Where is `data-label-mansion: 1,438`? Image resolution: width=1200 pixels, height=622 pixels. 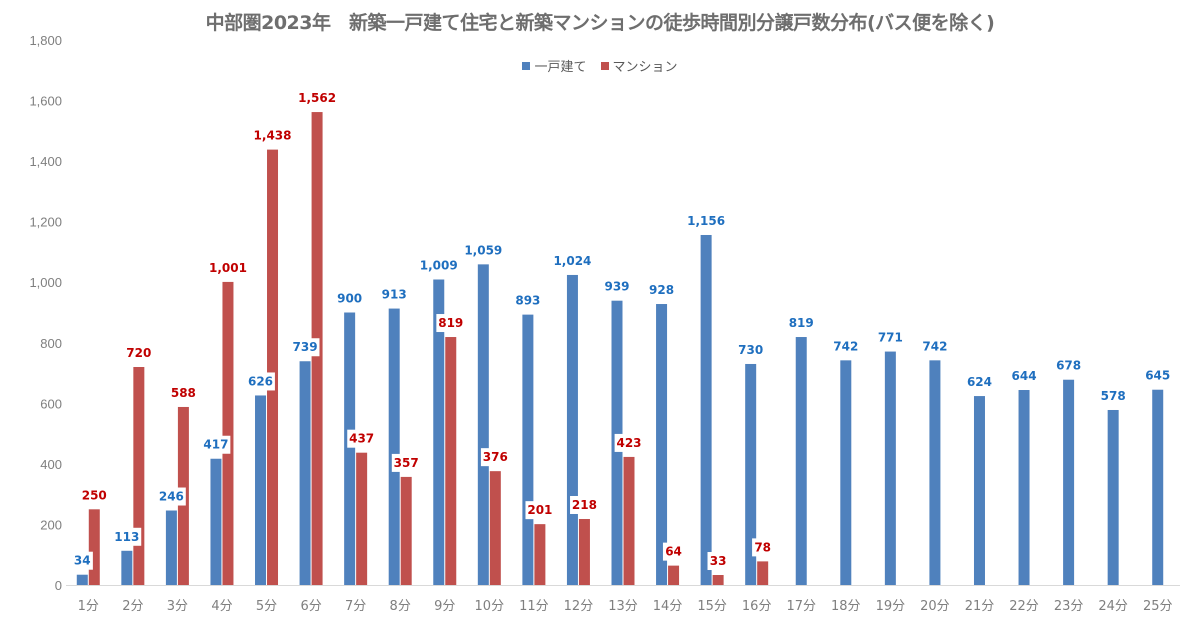
data-label-mansion: 1,438 is located at coordinates (273, 136).